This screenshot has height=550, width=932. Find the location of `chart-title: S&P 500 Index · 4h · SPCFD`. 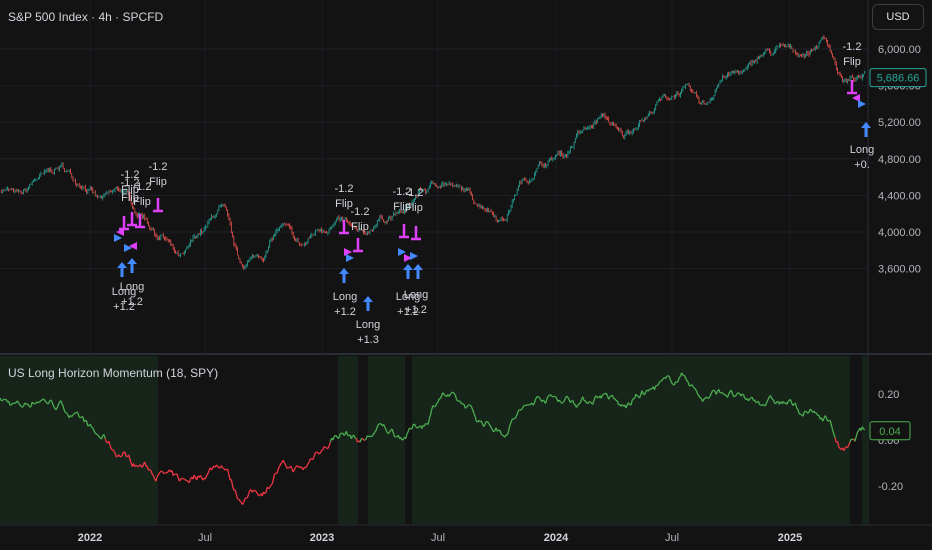

chart-title: S&P 500 Index · 4h · SPCFD is located at coordinates (86, 17).